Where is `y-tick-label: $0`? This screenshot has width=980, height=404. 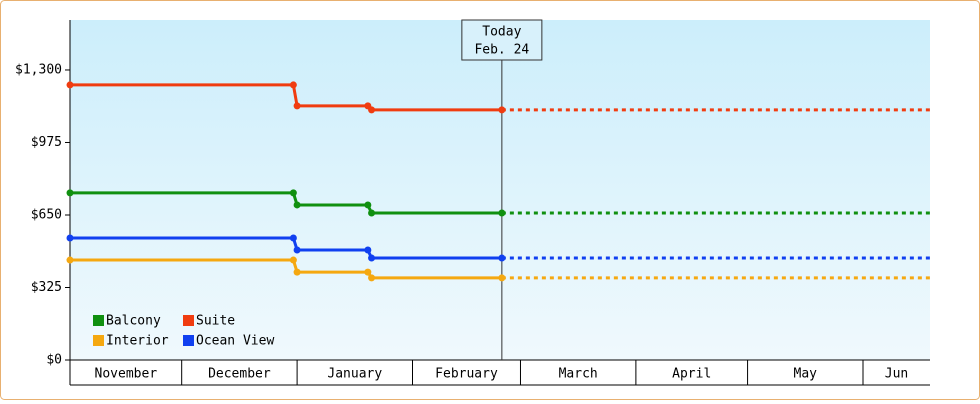
y-tick-label: $0 is located at coordinates (54, 360).